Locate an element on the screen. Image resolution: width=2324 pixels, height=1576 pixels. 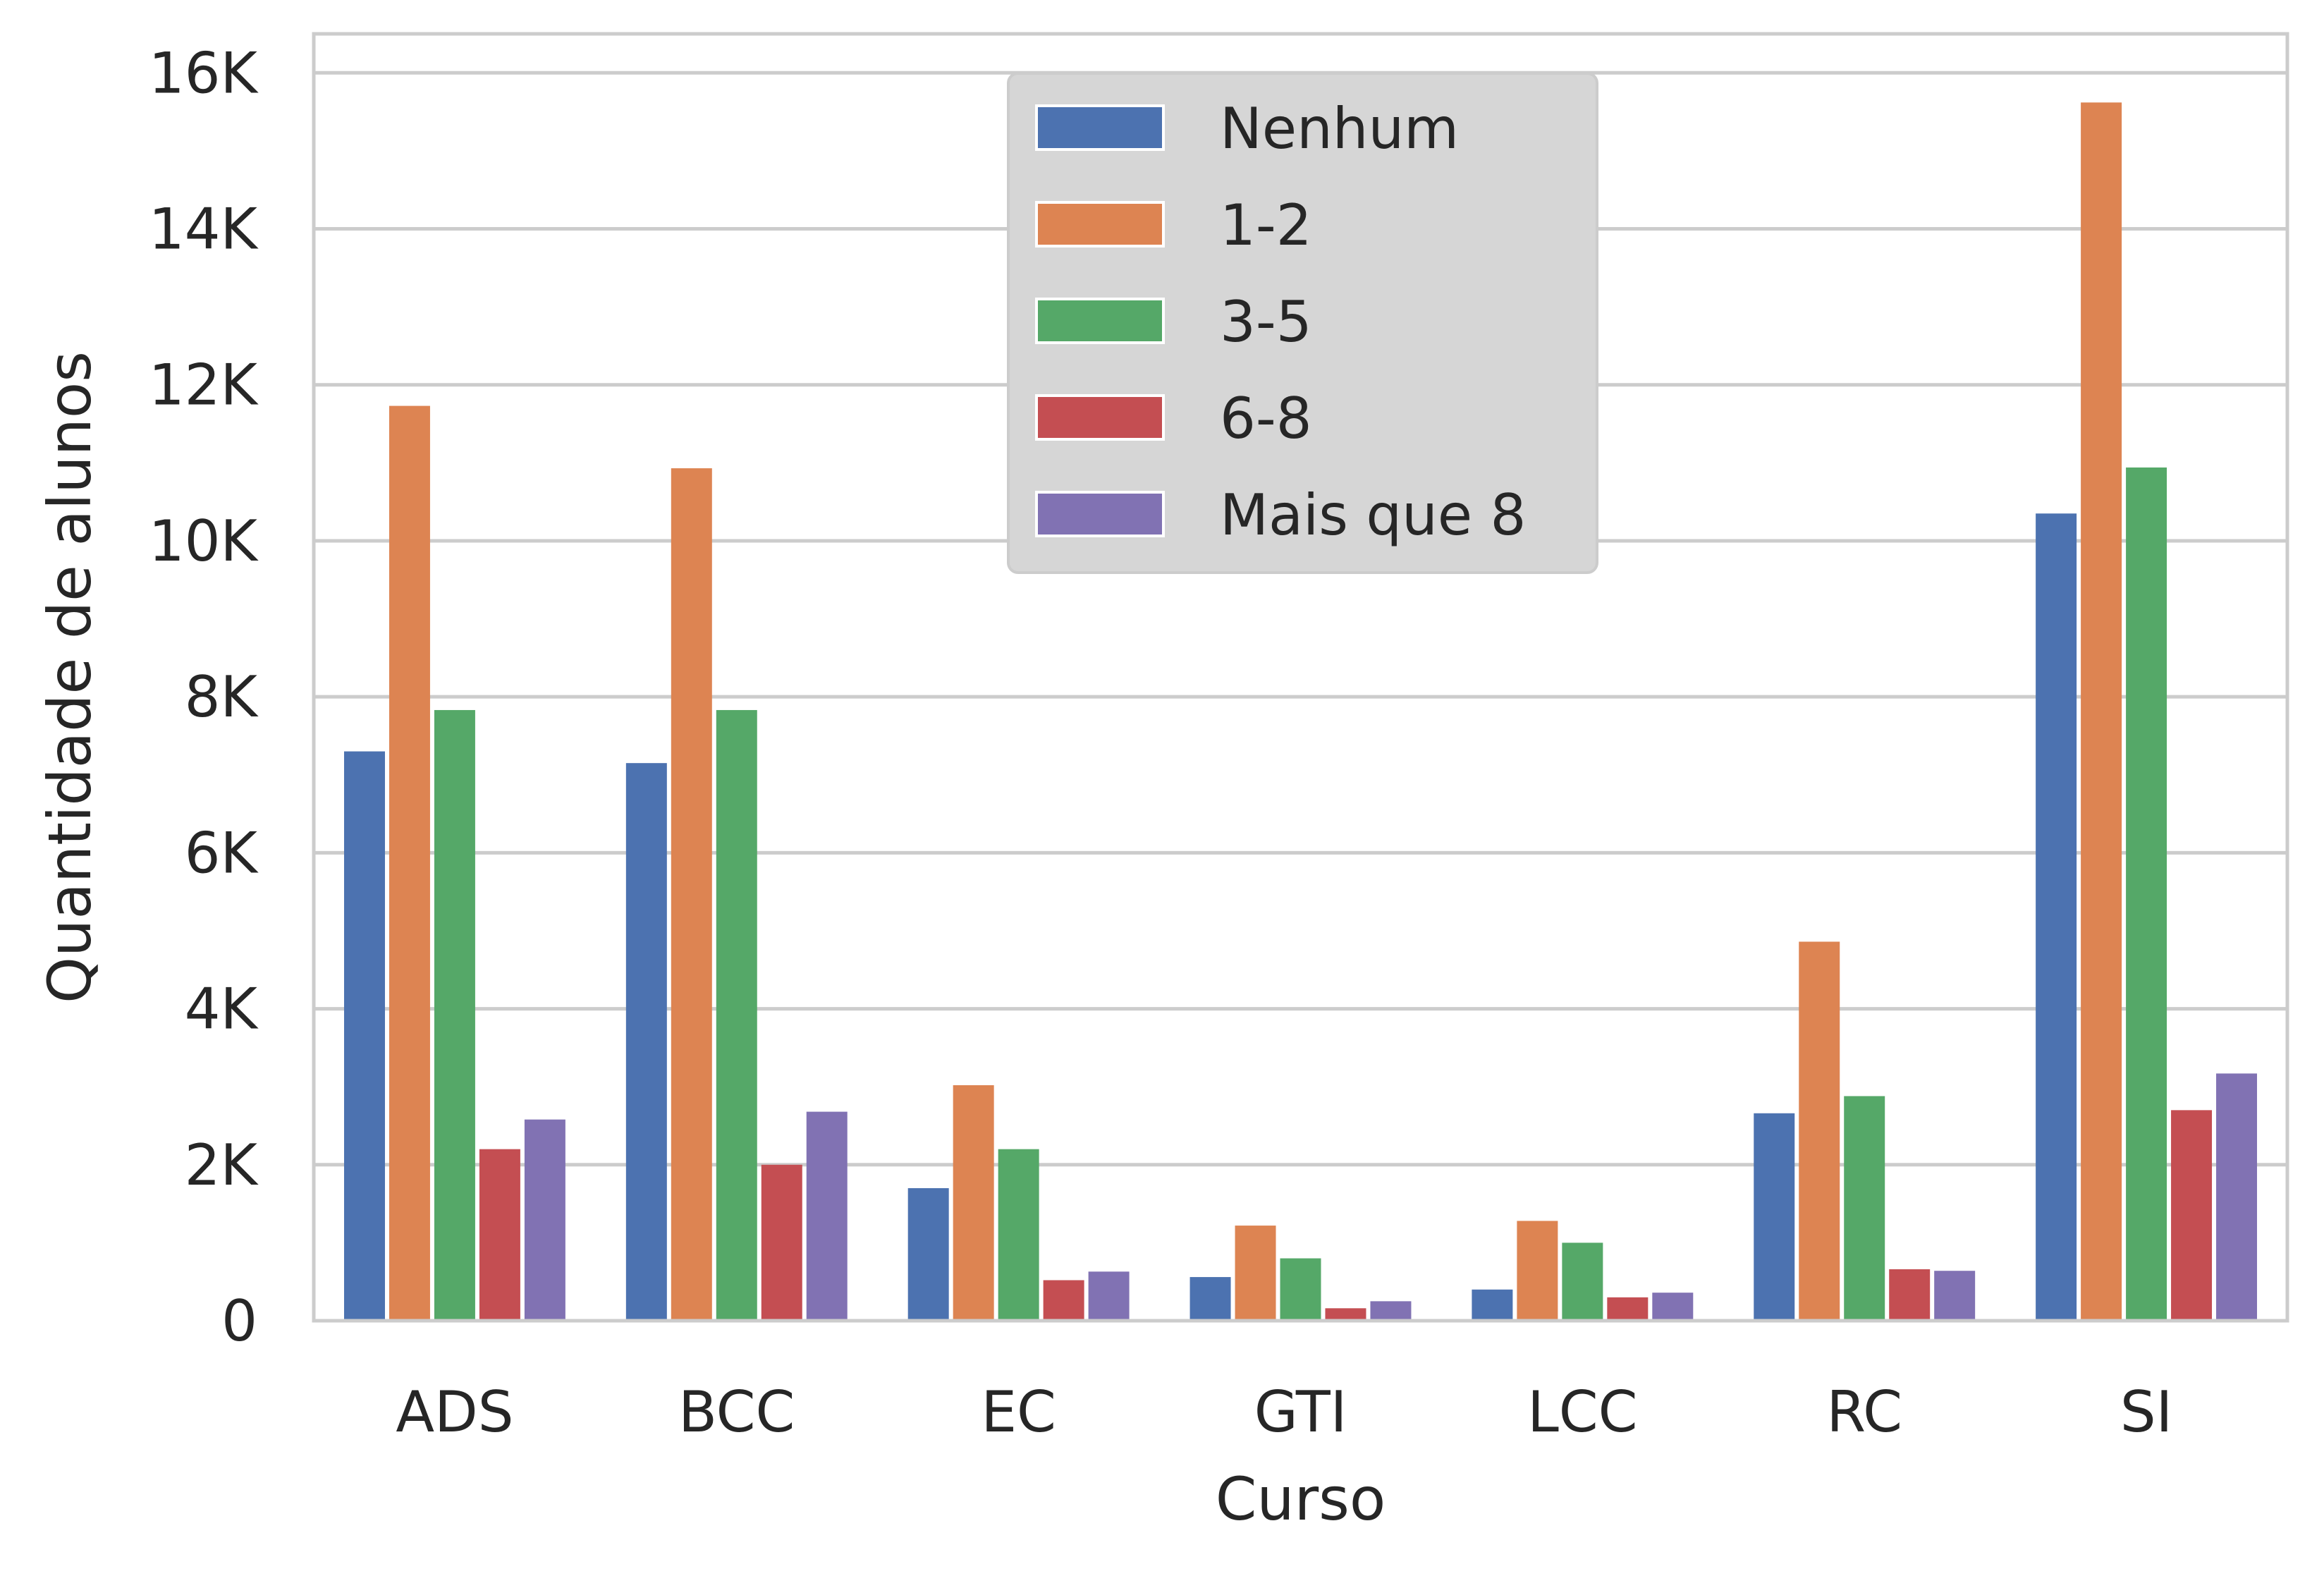
y-tick-label: 12K is located at coordinates (204, 385).